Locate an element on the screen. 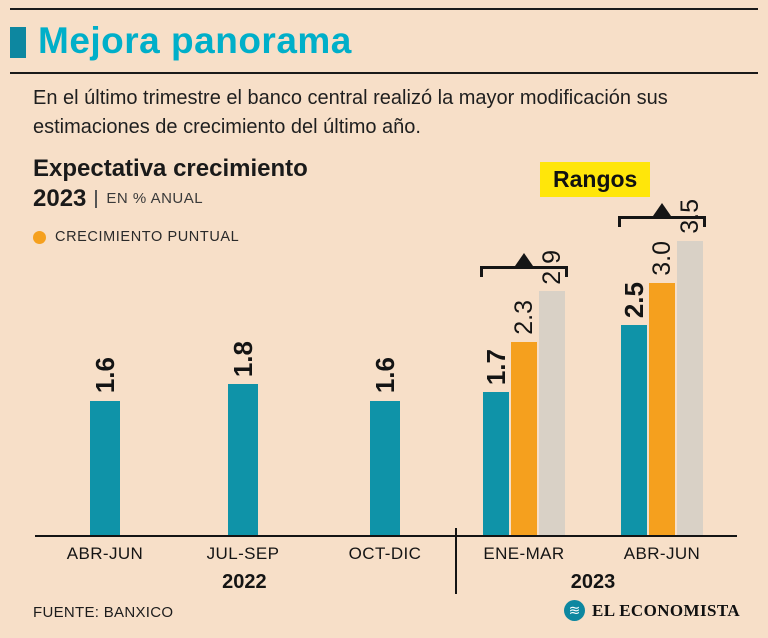  bar-group-abr-jun-2022: 1.6 is located at coordinates (105, 367).